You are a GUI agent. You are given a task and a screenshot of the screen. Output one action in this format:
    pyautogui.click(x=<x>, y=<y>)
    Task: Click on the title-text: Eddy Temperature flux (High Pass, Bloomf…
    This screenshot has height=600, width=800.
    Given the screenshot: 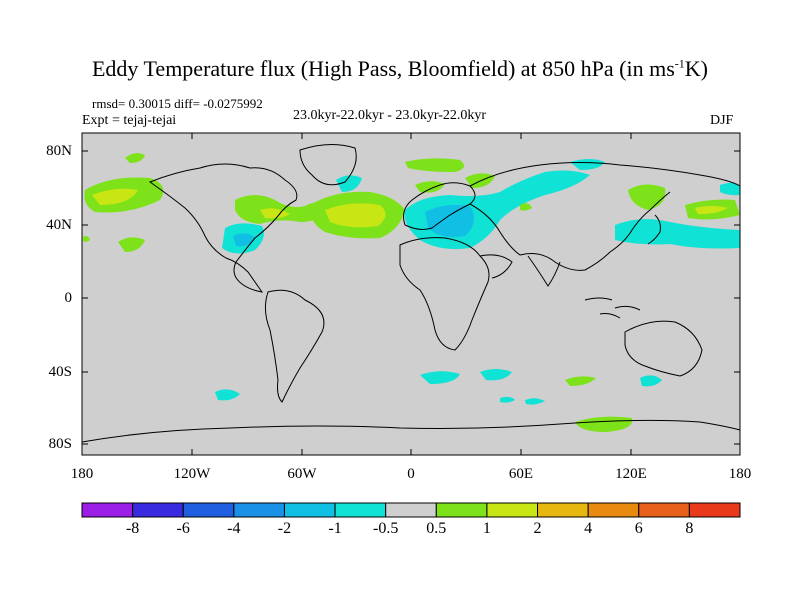 What is the action you would take?
    pyautogui.click(x=383, y=68)
    